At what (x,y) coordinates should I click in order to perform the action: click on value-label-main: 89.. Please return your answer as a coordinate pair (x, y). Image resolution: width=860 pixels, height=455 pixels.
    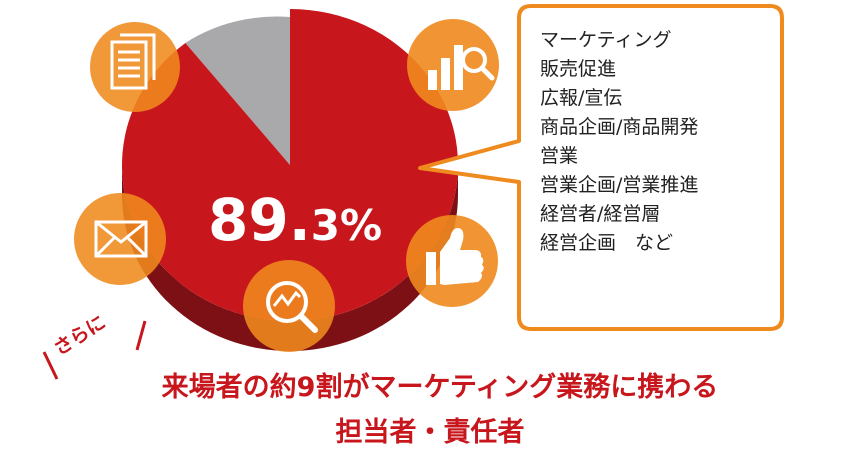
    Looking at the image, I should click on (259, 220).